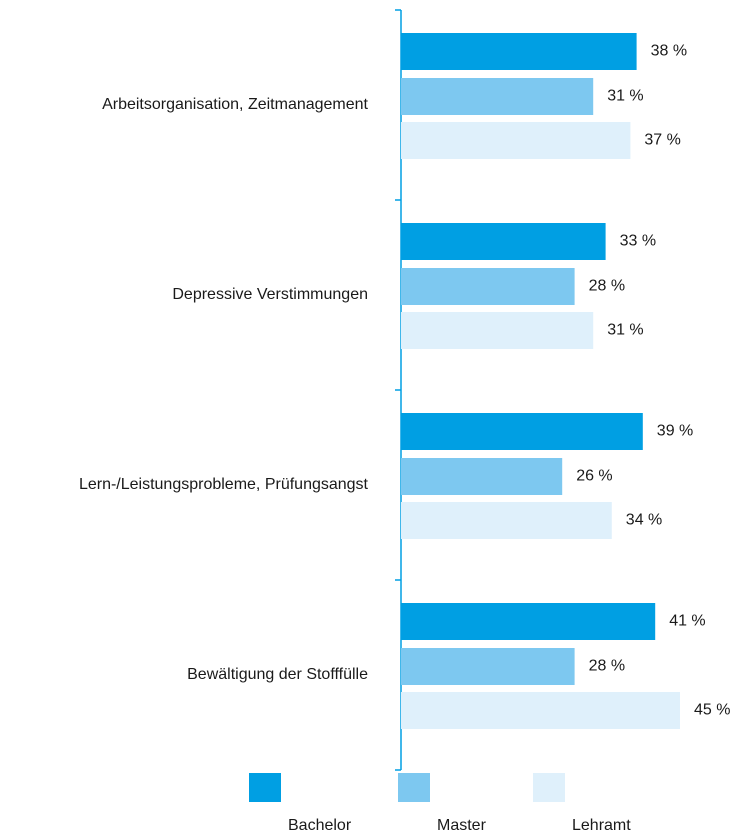 The width and height of the screenshot is (747, 839). What do you see at coordinates (675, 431) in the screenshot?
I see `value-label: 39 %` at bounding box center [675, 431].